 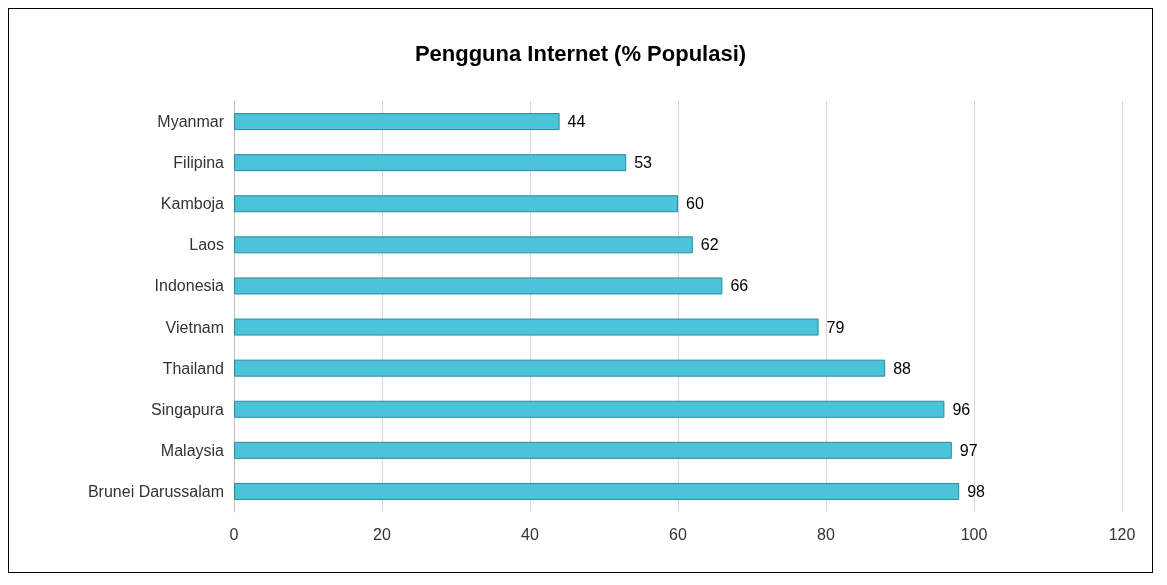 I want to click on x-tick-label: 20, so click(x=382, y=534).